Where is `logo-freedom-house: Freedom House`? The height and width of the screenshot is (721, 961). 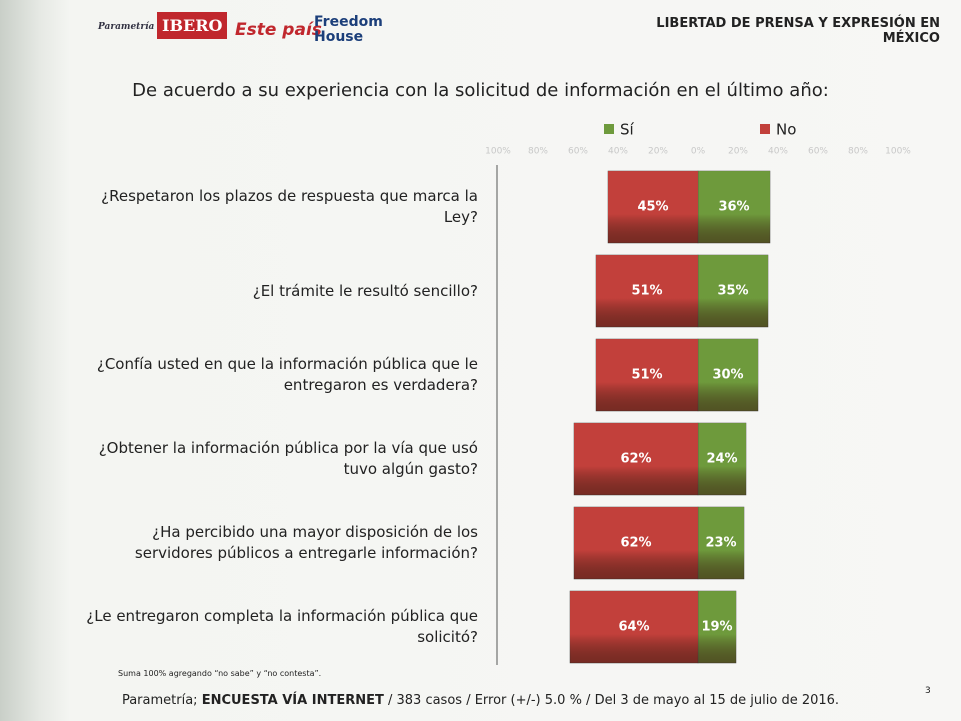 logo-freedom-house: Freedom House is located at coordinates (348, 29).